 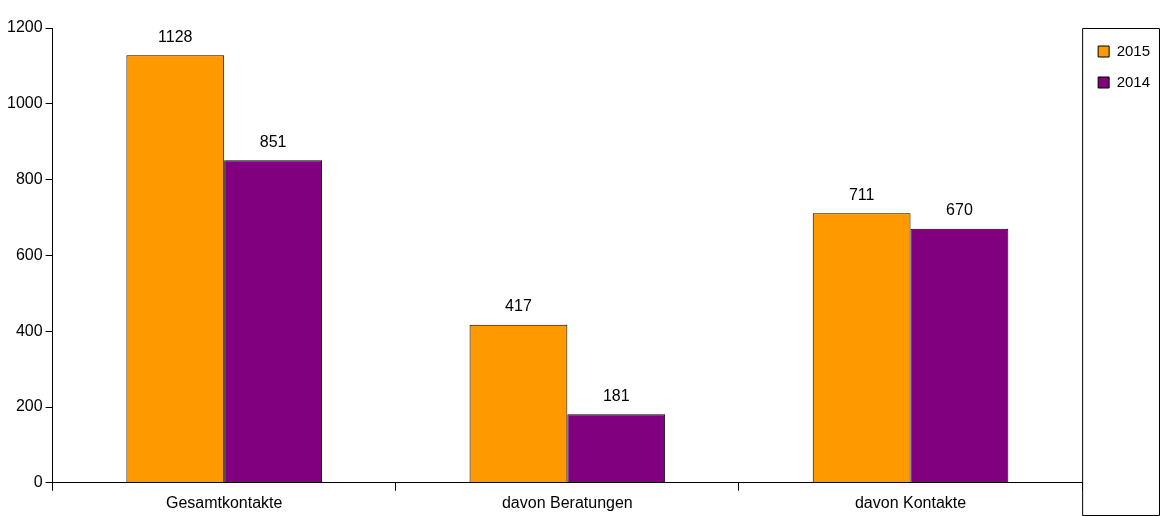 What do you see at coordinates (273, 141) in the screenshot?
I see `data-label: 851` at bounding box center [273, 141].